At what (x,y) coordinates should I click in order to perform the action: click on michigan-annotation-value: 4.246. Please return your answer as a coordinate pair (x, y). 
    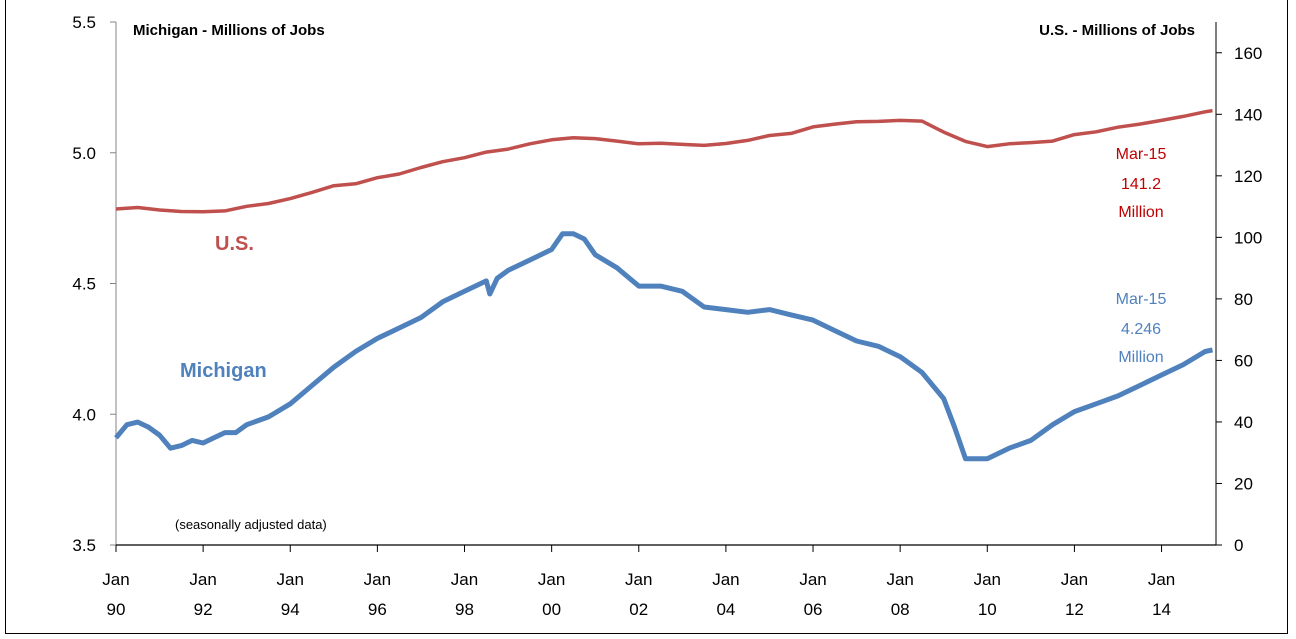
    Looking at the image, I should click on (1141, 329).